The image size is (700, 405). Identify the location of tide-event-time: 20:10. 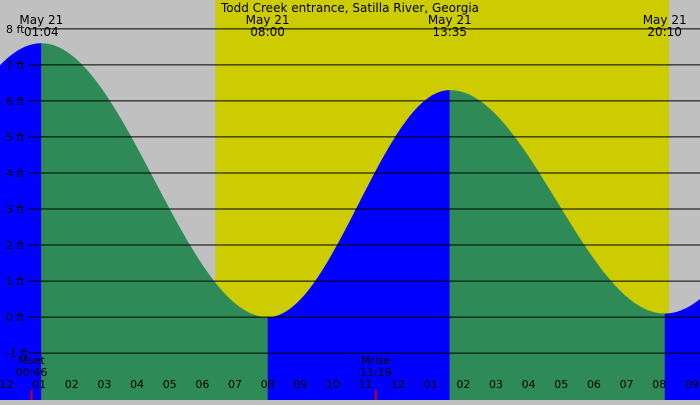
(664, 32).